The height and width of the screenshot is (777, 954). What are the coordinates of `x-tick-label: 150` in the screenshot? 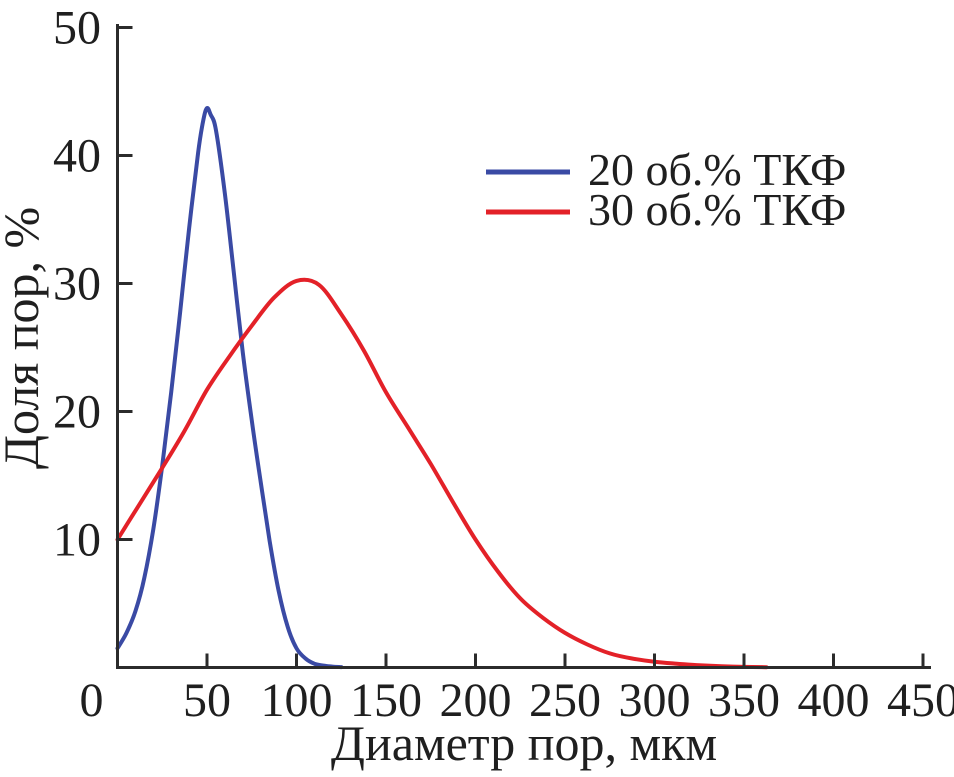 It's located at (386, 700).